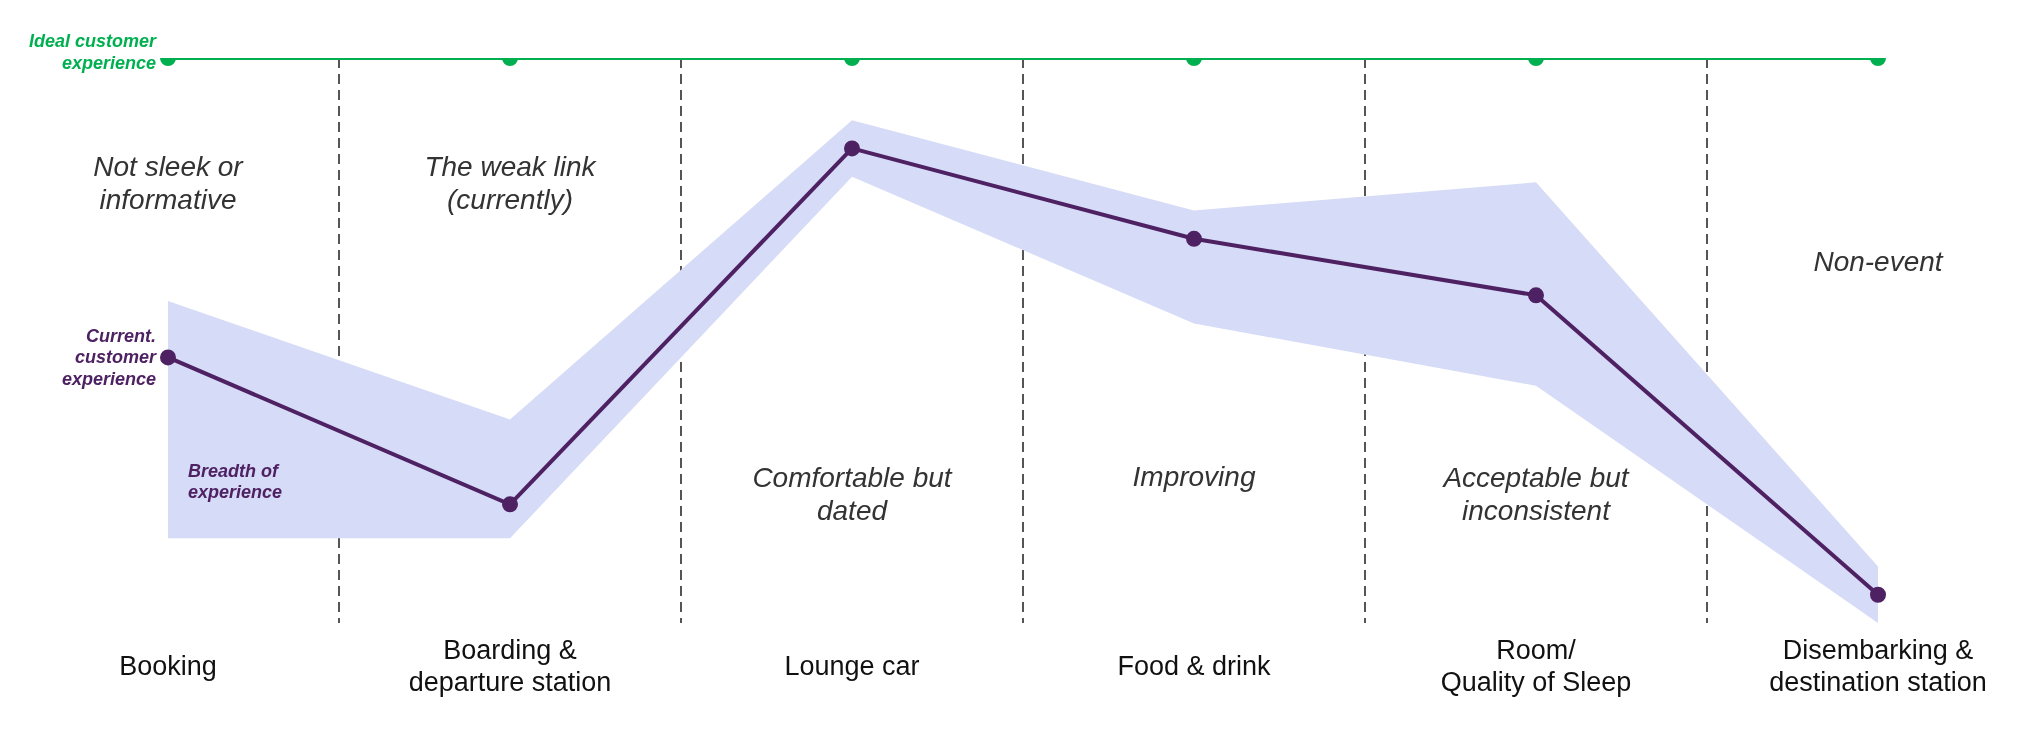 This screenshot has height=732, width=2023. I want to click on series-label: Ideal customer experience, so click(92, 52).